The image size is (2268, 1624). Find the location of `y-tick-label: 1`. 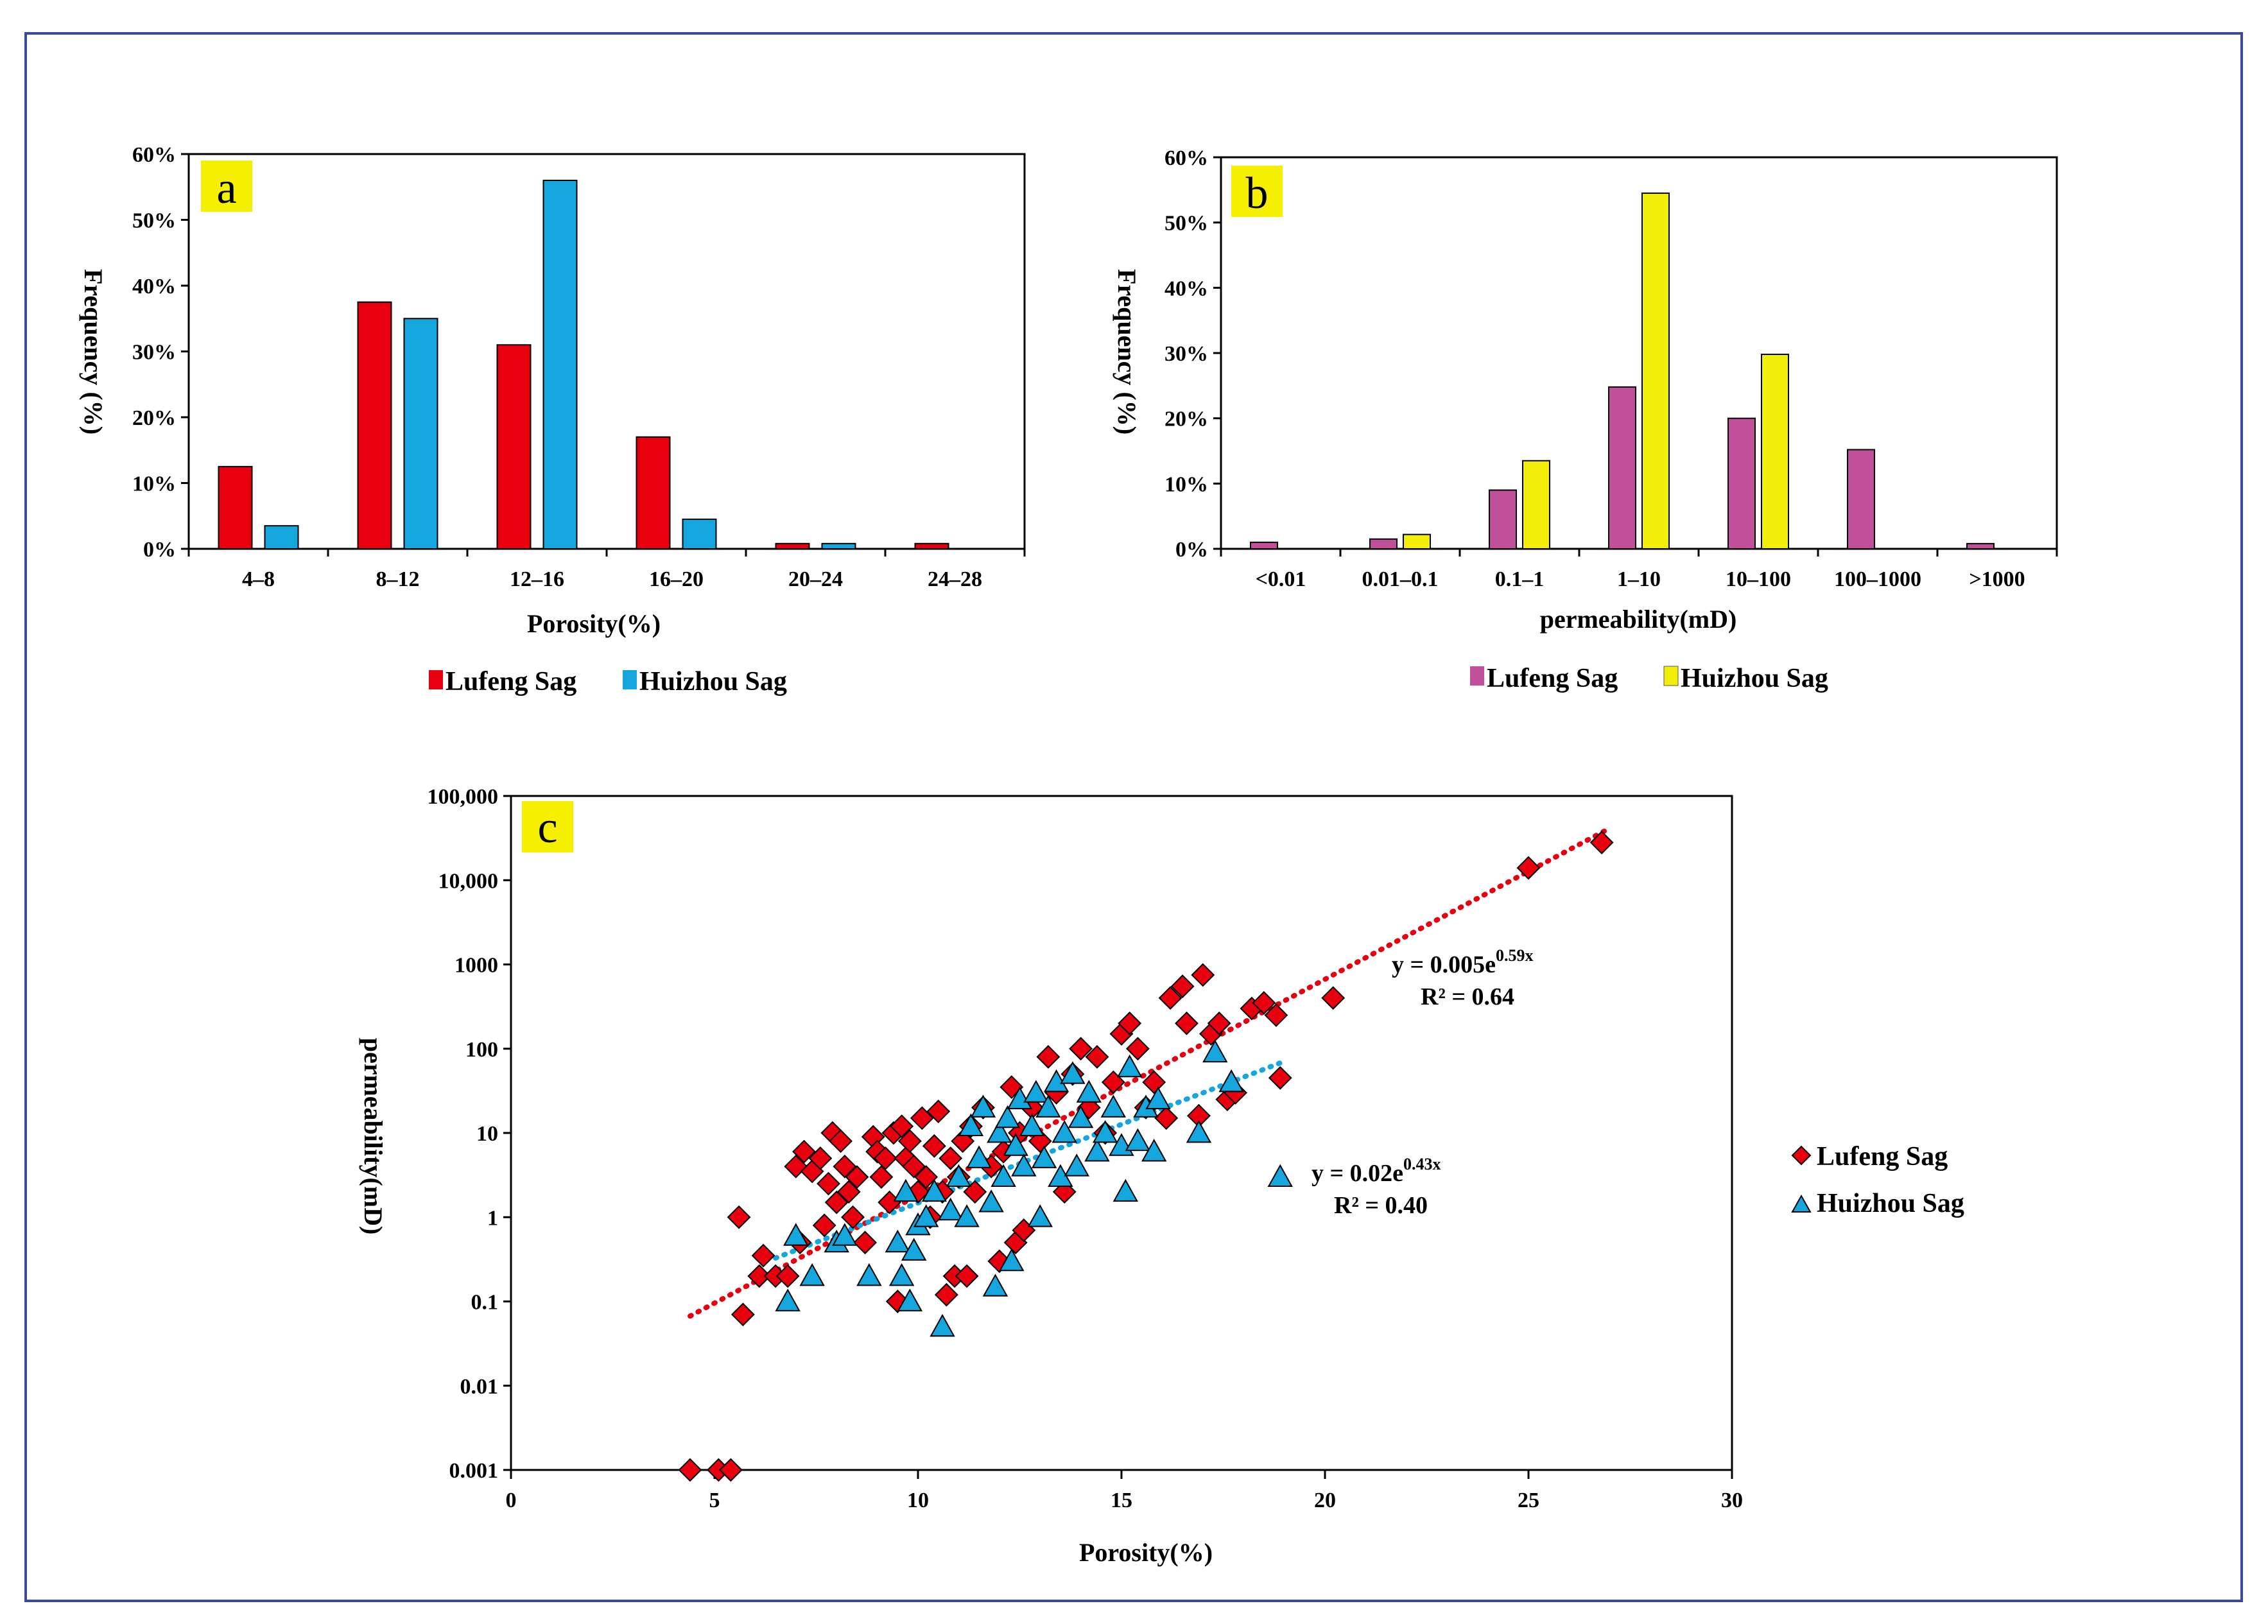

y-tick-label: 1 is located at coordinates (492, 1218).